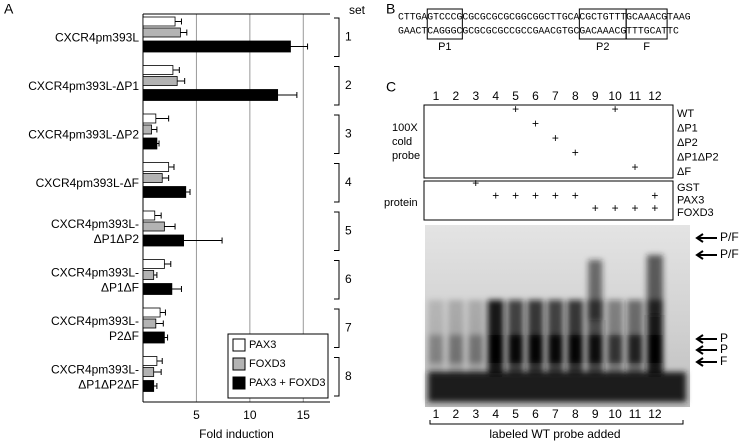  Describe the element at coordinates (406, 156) in the screenshot. I see `row-group-label: probe` at that location.